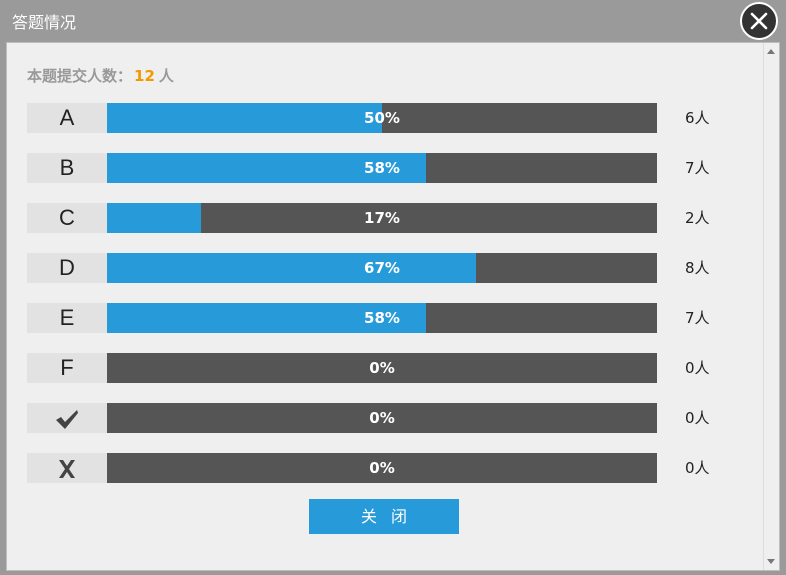 Image resolution: width=786 pixels, height=575 pixels. Describe the element at coordinates (166, 76) in the screenshot. I see `summary-unit: 人` at that location.